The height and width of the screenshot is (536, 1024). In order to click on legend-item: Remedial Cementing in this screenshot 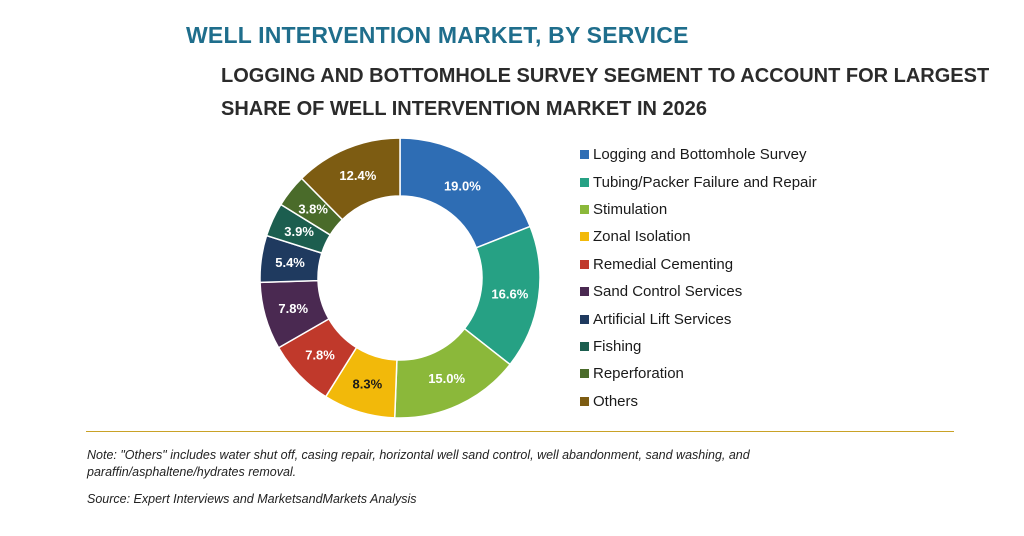, I will do `click(698, 264)`.